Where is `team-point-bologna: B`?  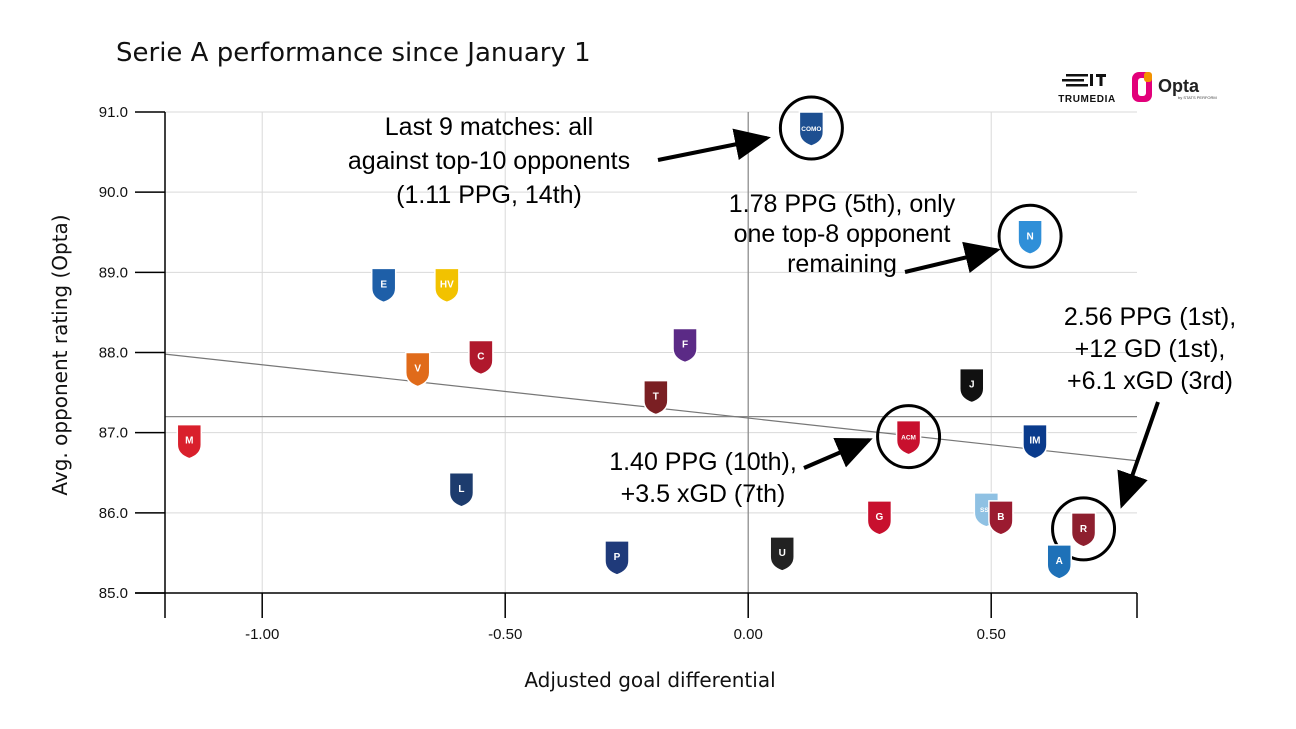 team-point-bologna: B is located at coordinates (1001, 518).